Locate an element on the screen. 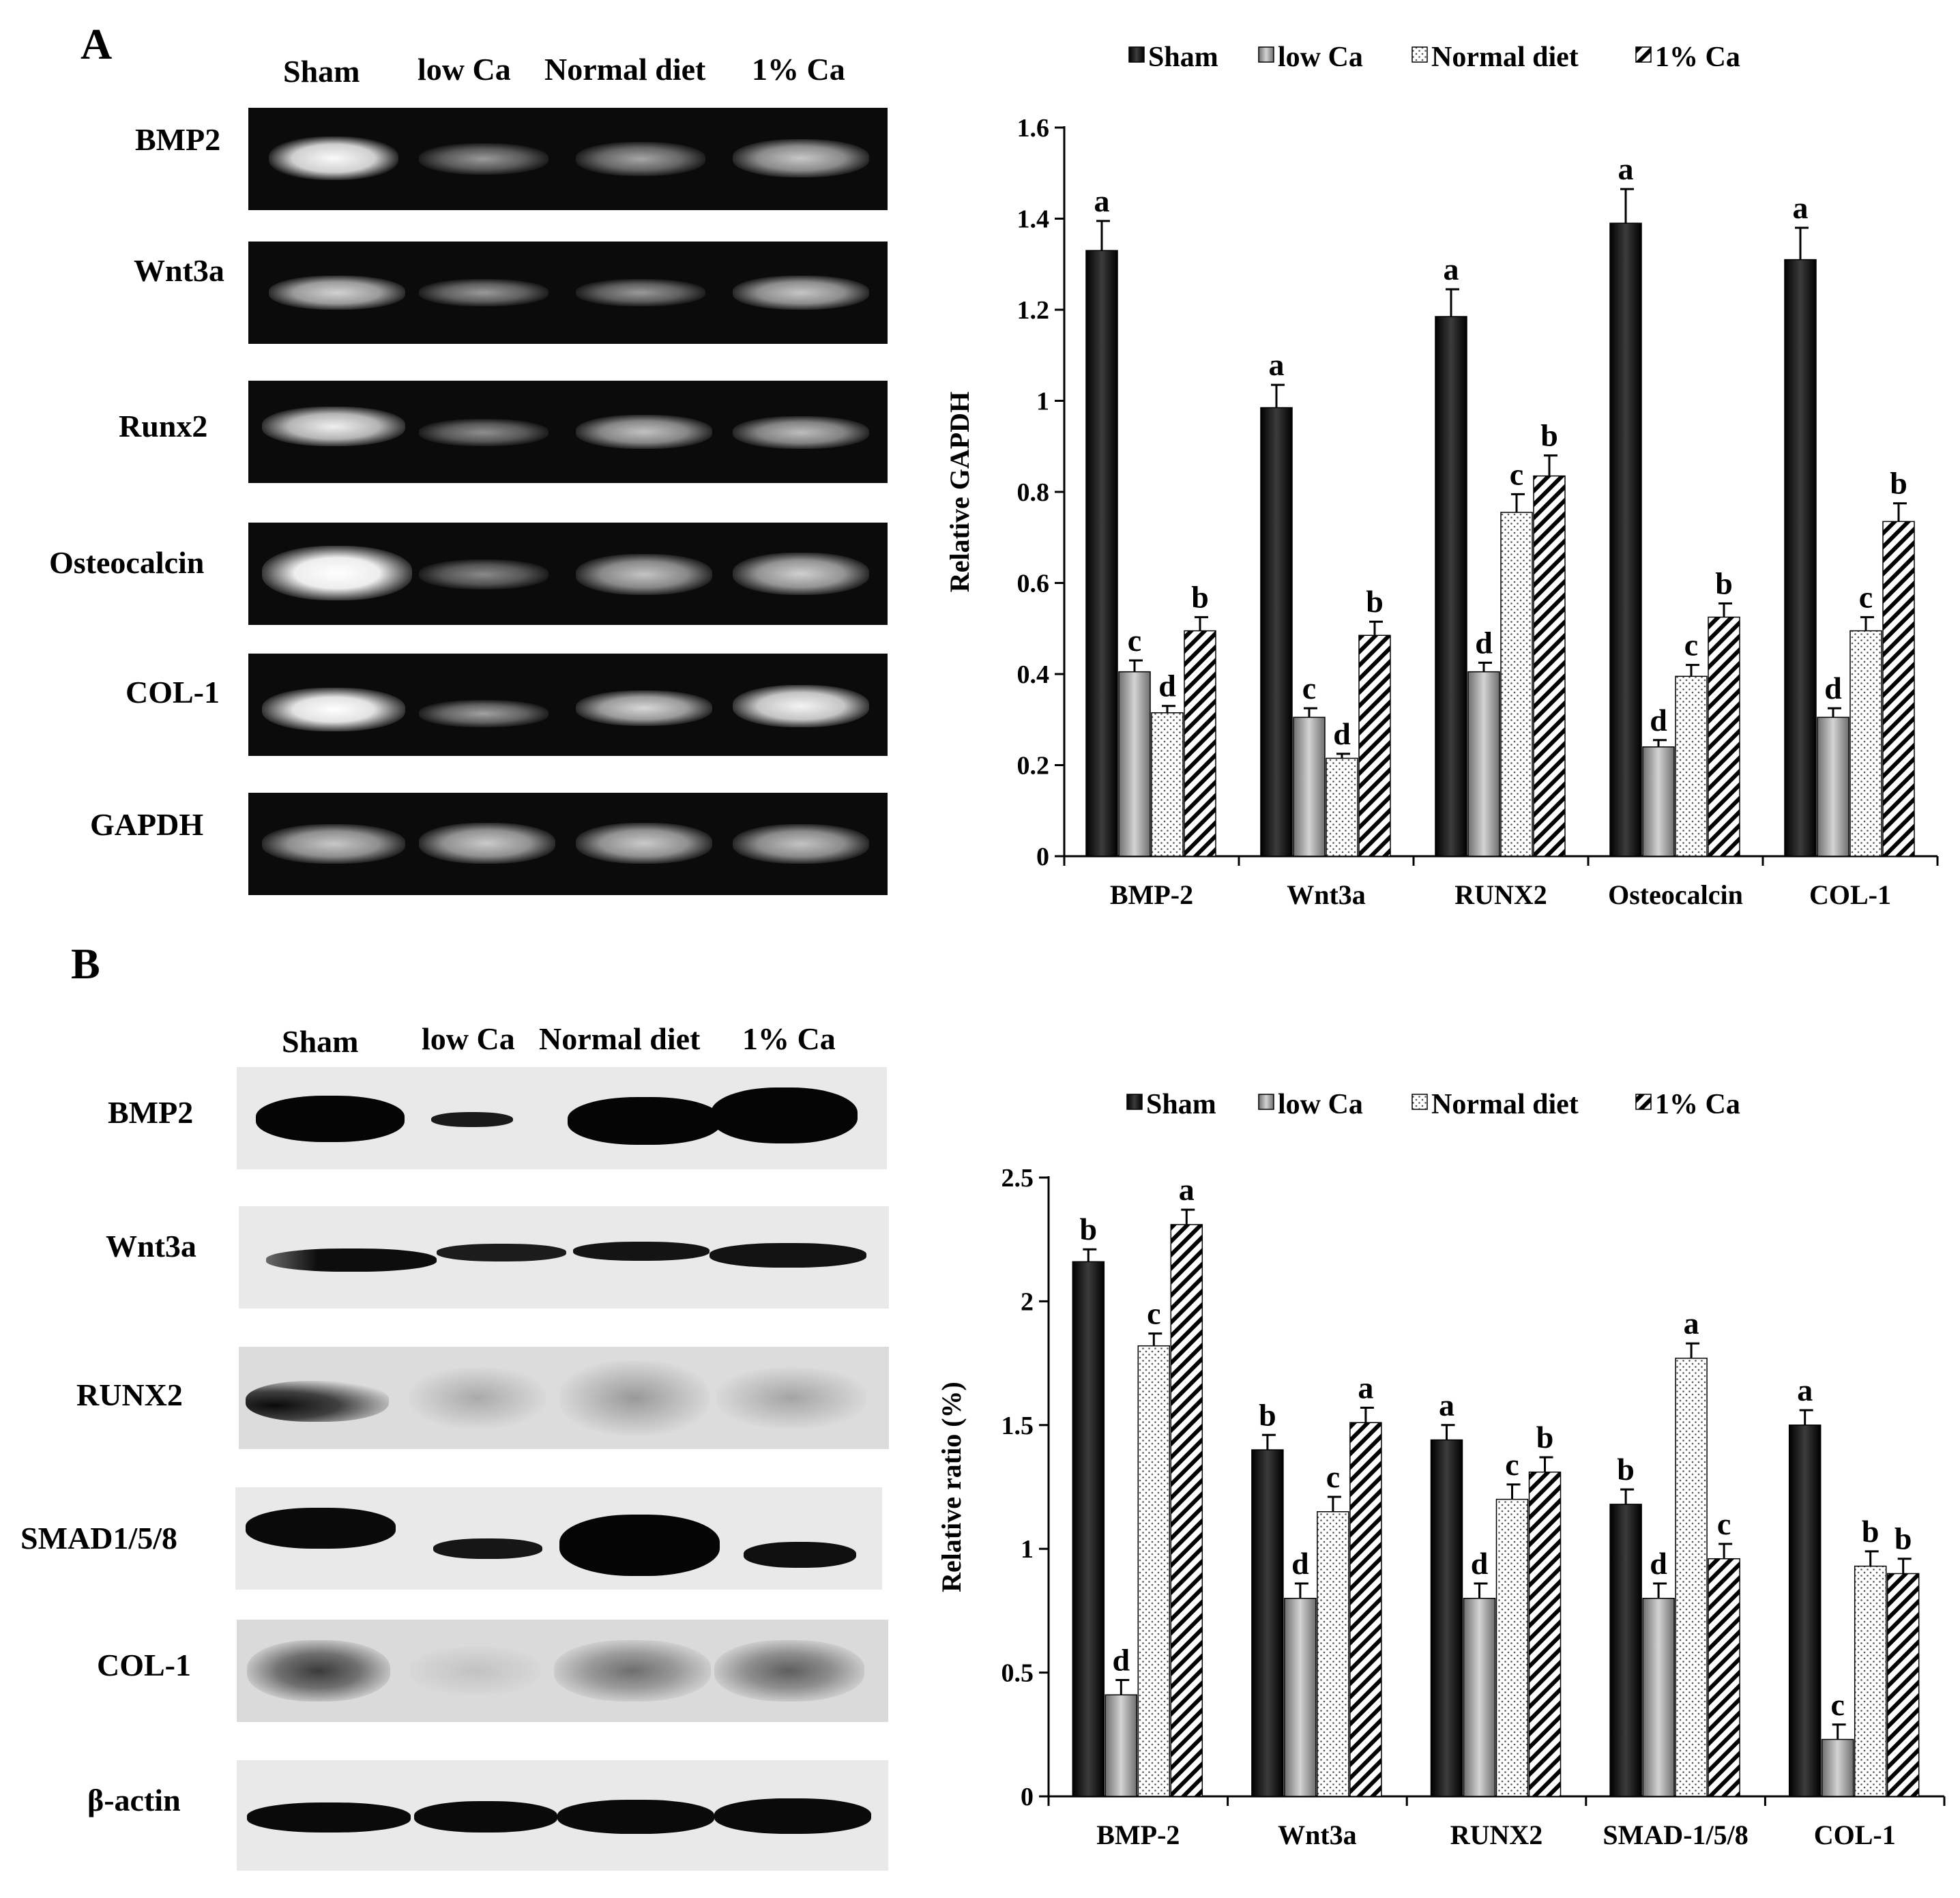  blot-strip-beta-actin is located at coordinates (562, 1815).